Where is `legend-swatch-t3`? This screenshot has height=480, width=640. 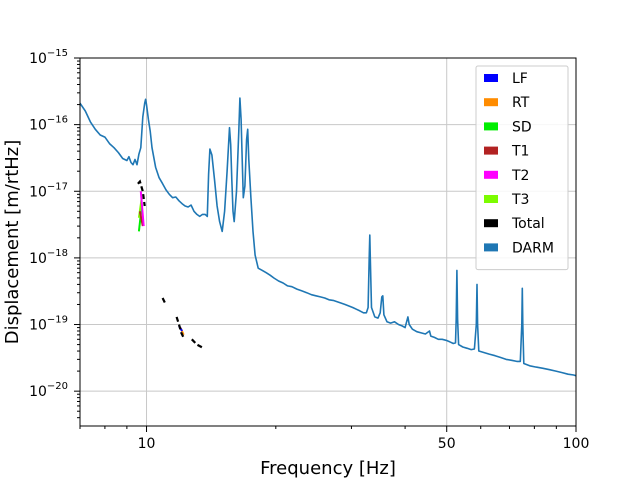
legend-swatch-t3 is located at coordinates (491, 199).